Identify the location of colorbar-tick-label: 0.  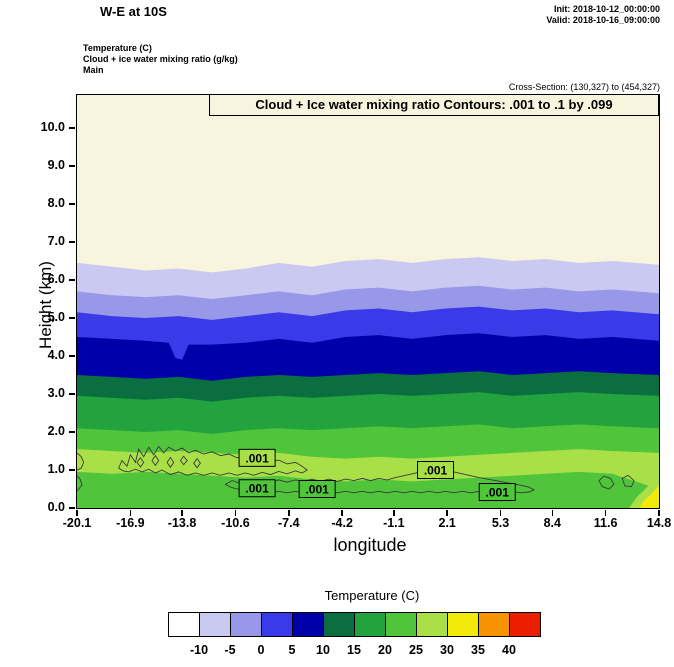
(261, 650).